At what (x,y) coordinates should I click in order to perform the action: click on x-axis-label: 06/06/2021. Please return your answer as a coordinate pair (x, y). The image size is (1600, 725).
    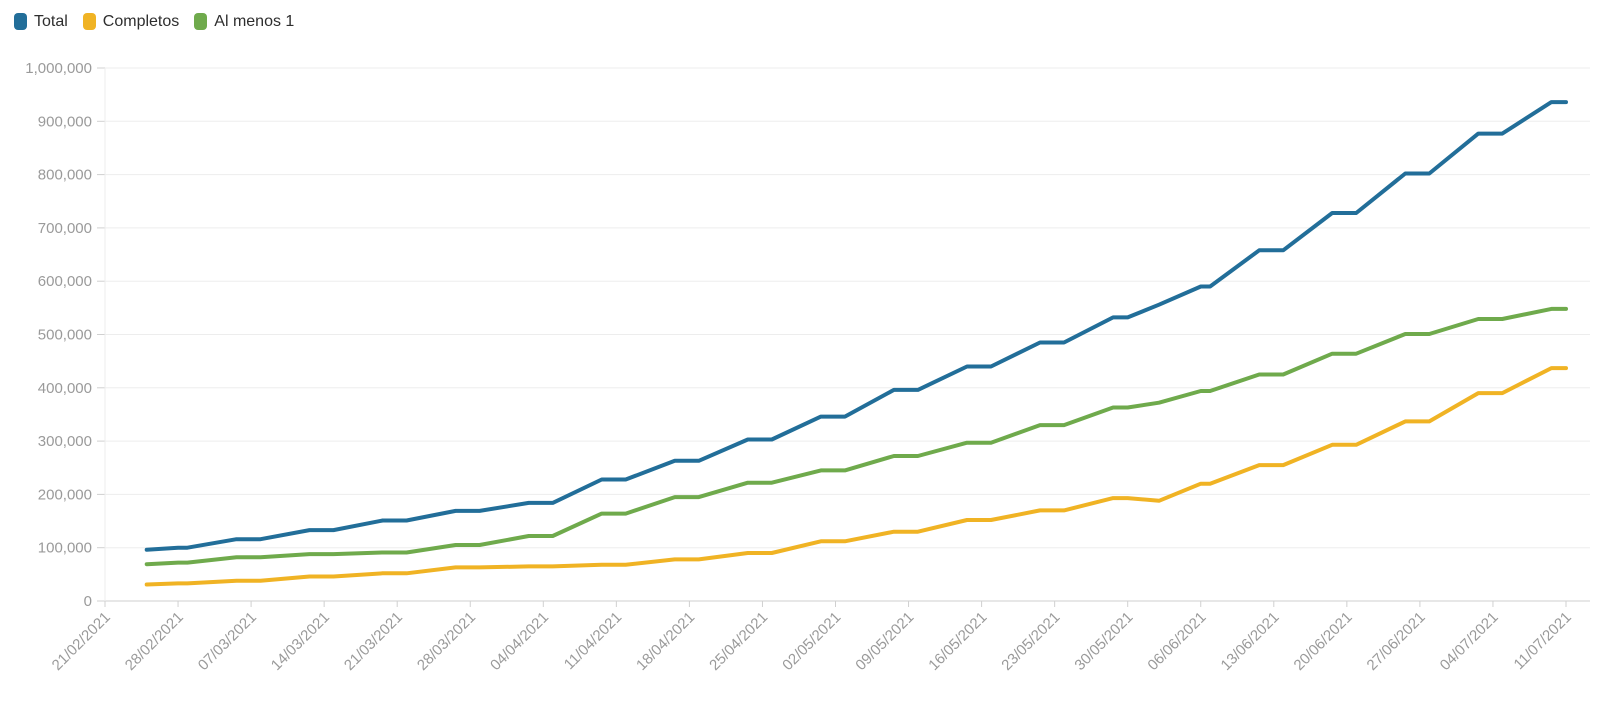
    Looking at the image, I should click on (1176, 641).